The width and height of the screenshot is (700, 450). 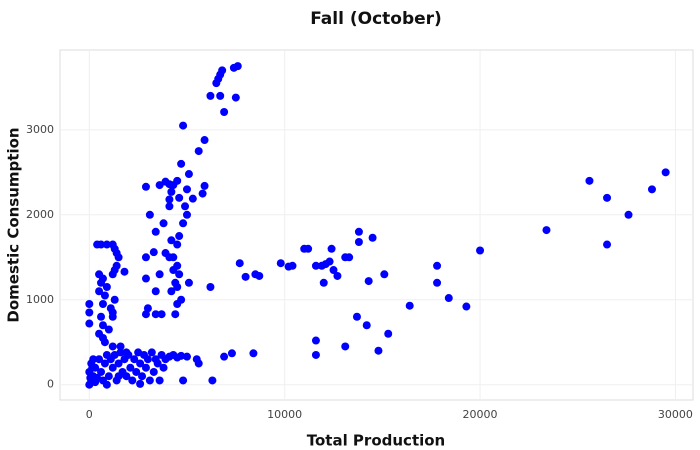 What do you see at coordinates (89, 414) in the screenshot?
I see `x-tick-label: 0` at bounding box center [89, 414].